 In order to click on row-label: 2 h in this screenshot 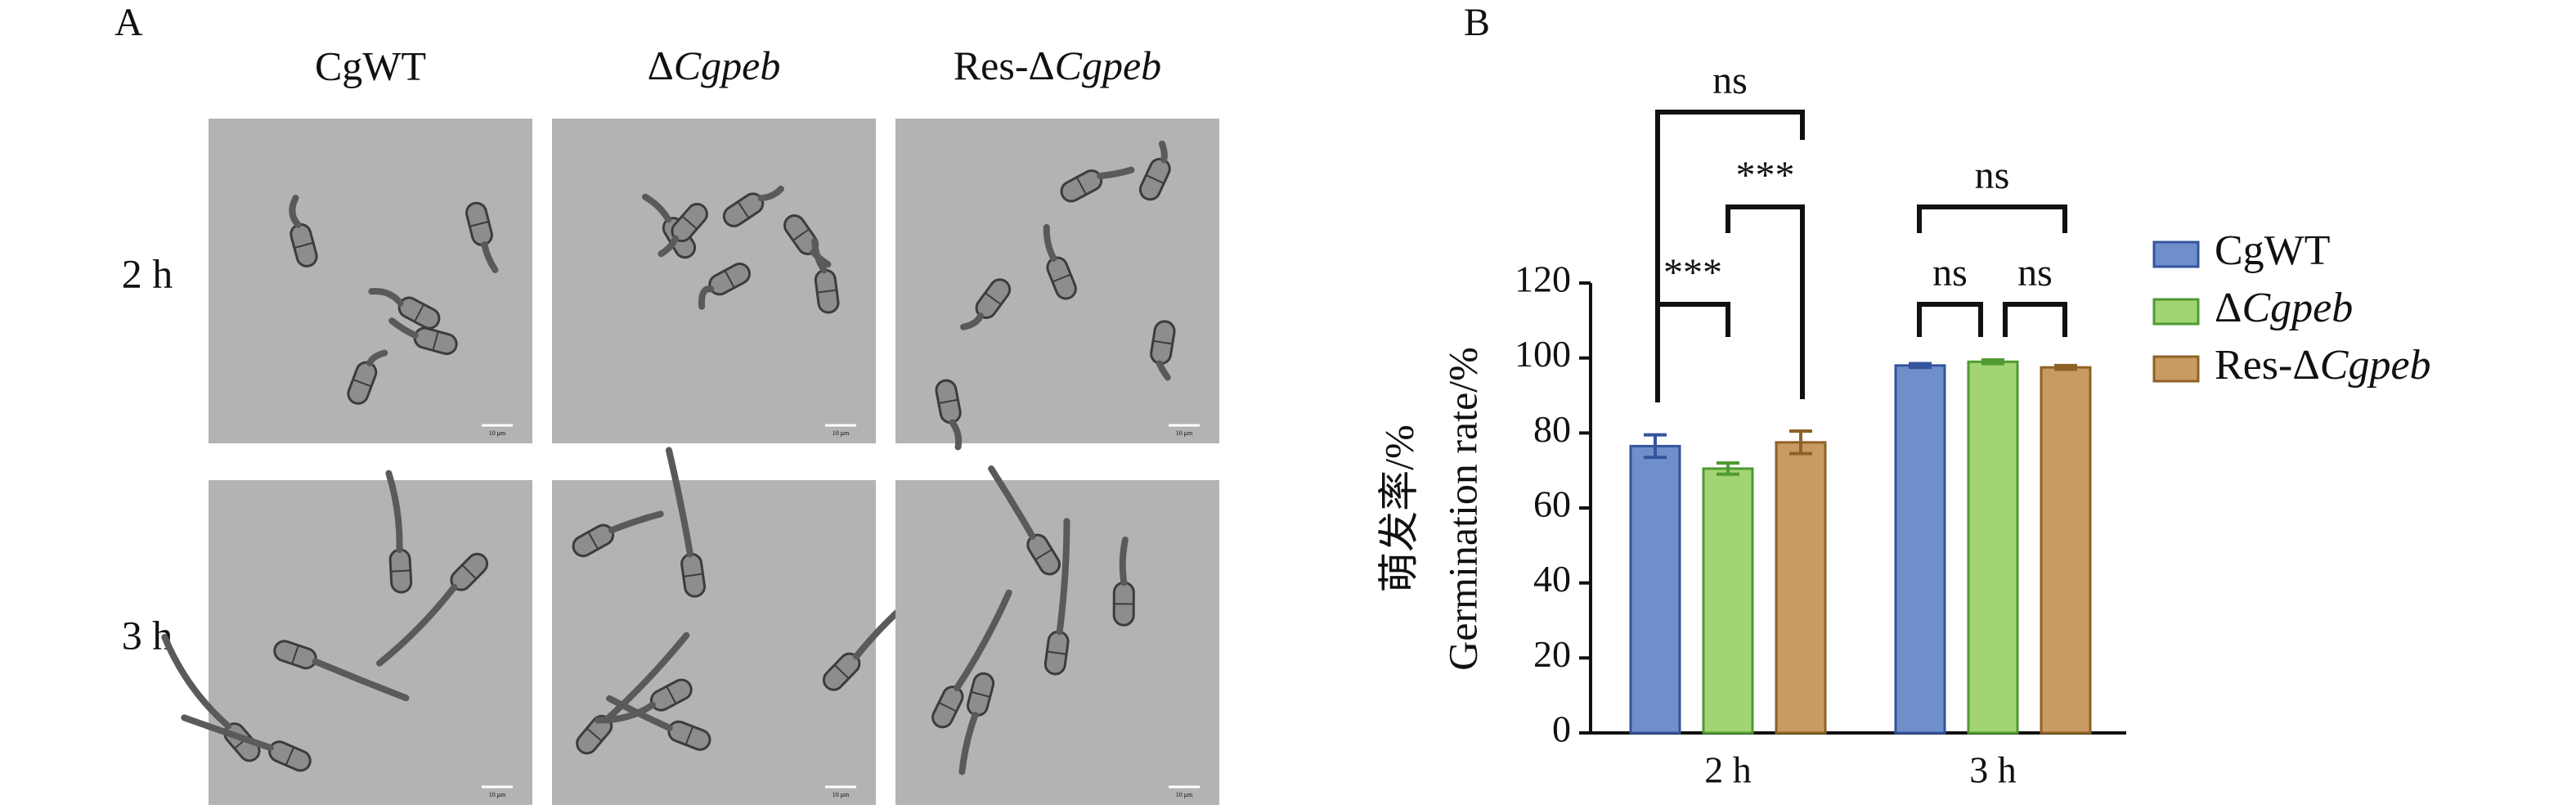, I will do `click(148, 273)`.